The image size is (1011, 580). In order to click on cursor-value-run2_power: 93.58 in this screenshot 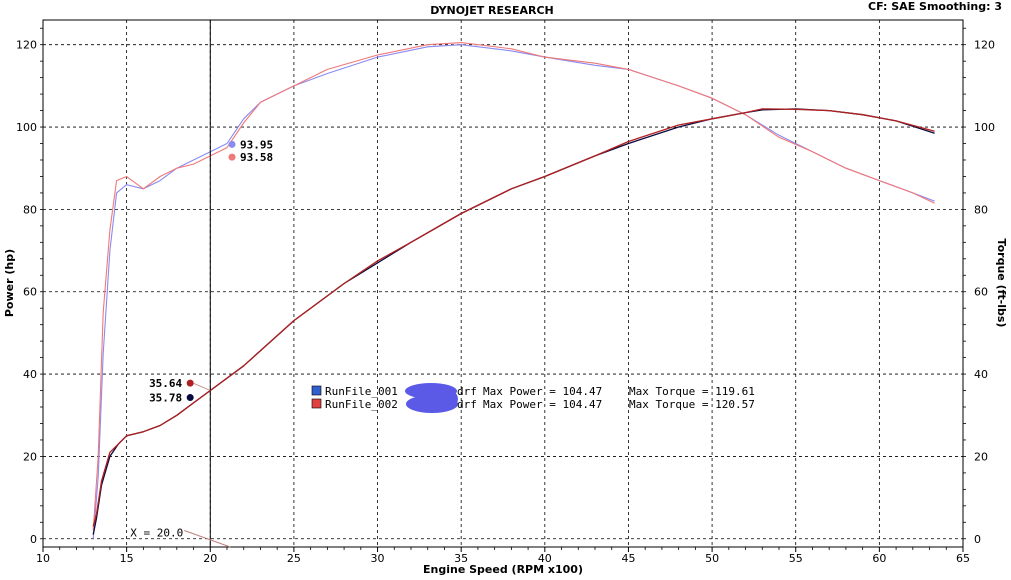, I will do `click(256, 157)`.